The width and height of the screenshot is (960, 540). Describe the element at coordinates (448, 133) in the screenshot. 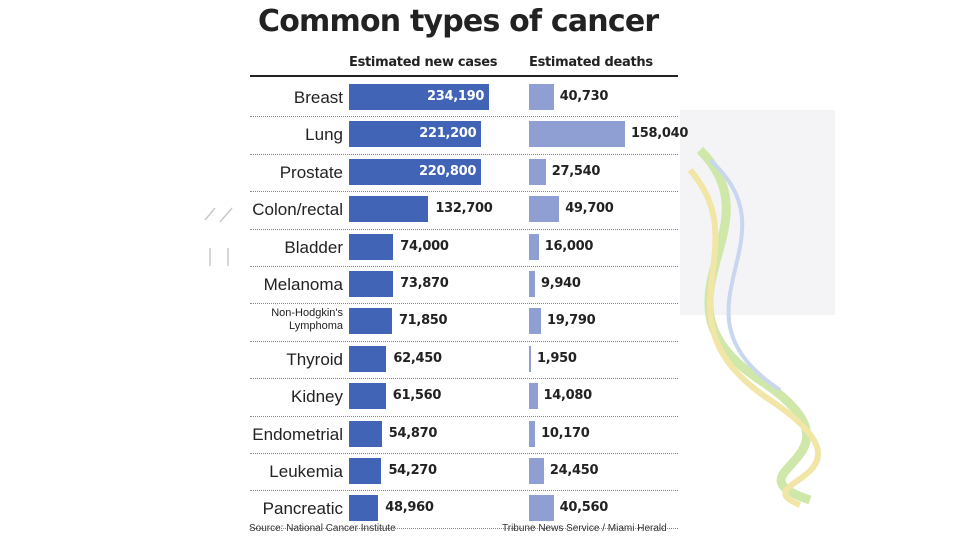

I see `cases-value-lung: 221,200` at that location.